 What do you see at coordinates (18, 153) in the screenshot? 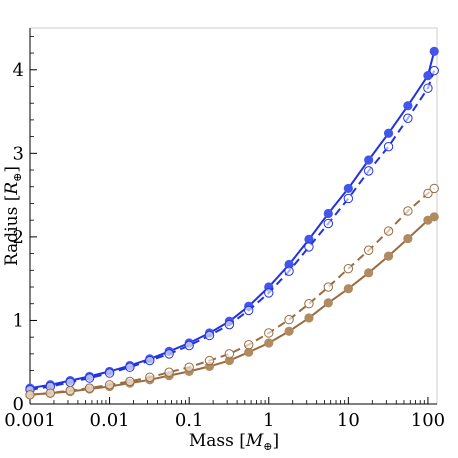
I see `y-tick-label: 3` at bounding box center [18, 153].